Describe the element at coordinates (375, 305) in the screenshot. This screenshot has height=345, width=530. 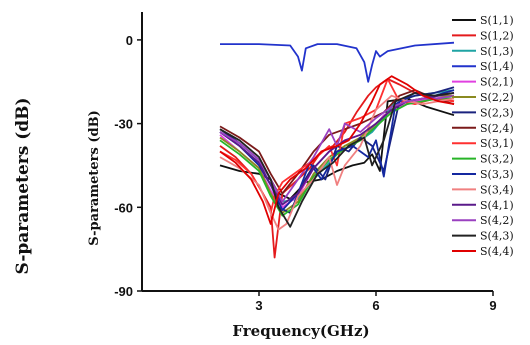
I see `x-tick-label: 6` at that location.